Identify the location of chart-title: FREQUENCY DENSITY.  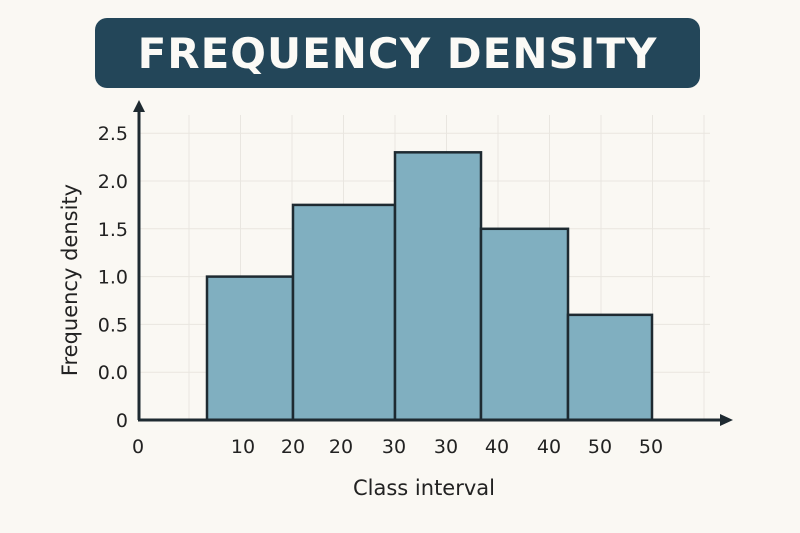
(397, 53).